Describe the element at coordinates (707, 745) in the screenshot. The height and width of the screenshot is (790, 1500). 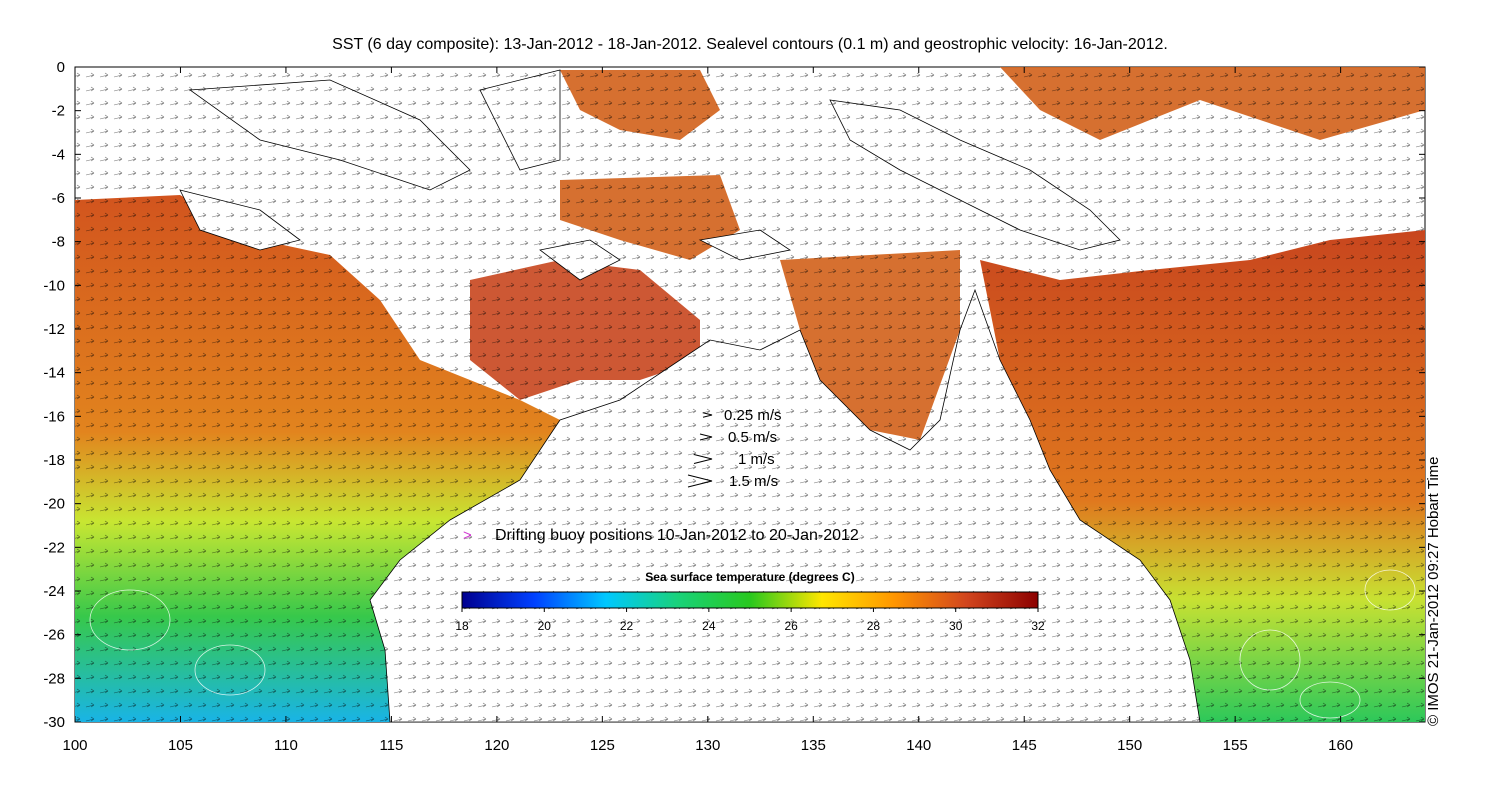
I see `x-tick-label: 130` at that location.